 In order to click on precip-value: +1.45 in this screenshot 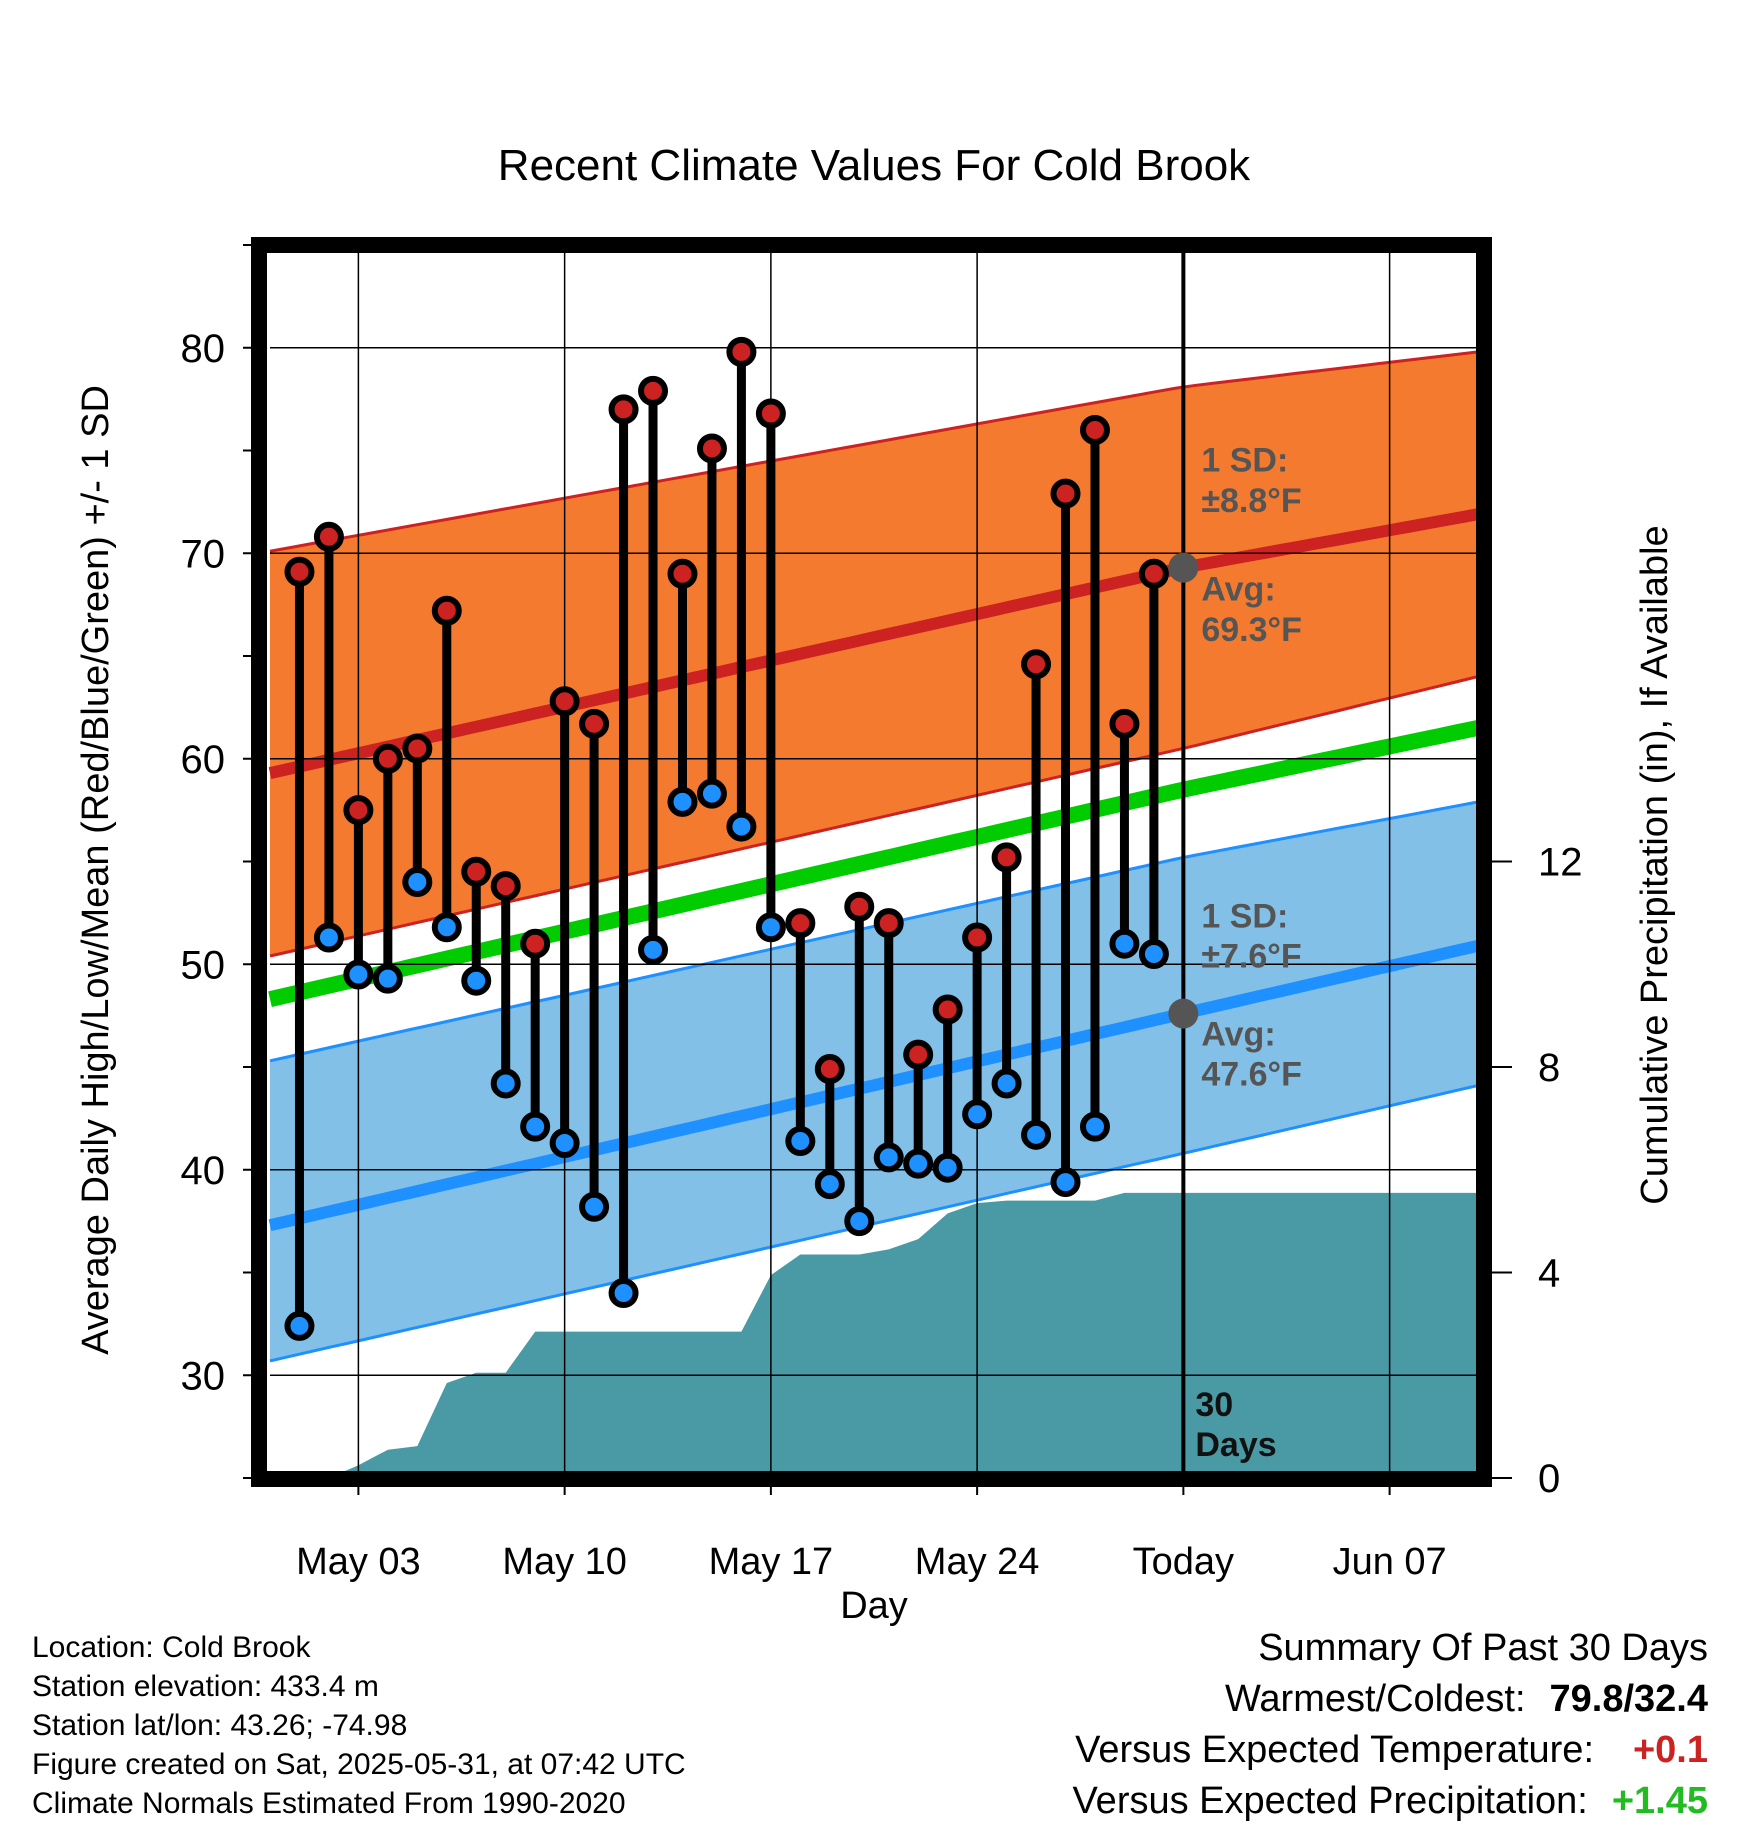, I will do `click(1659, 1801)`.